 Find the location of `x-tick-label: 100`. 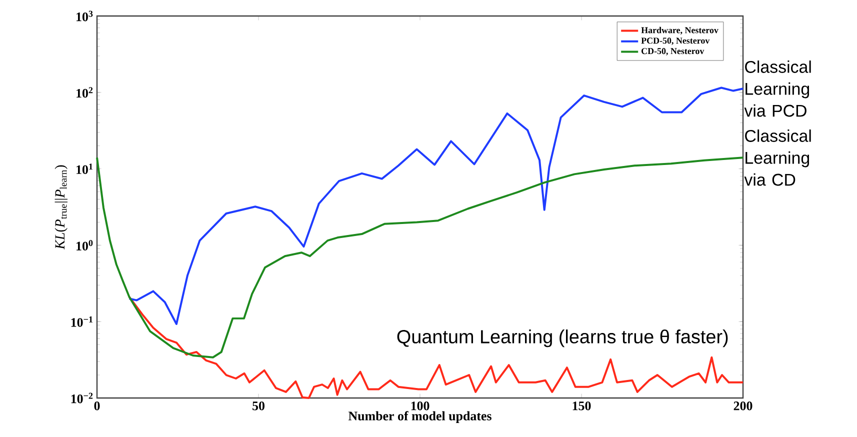

x-tick-label: 100 is located at coordinates (420, 406).